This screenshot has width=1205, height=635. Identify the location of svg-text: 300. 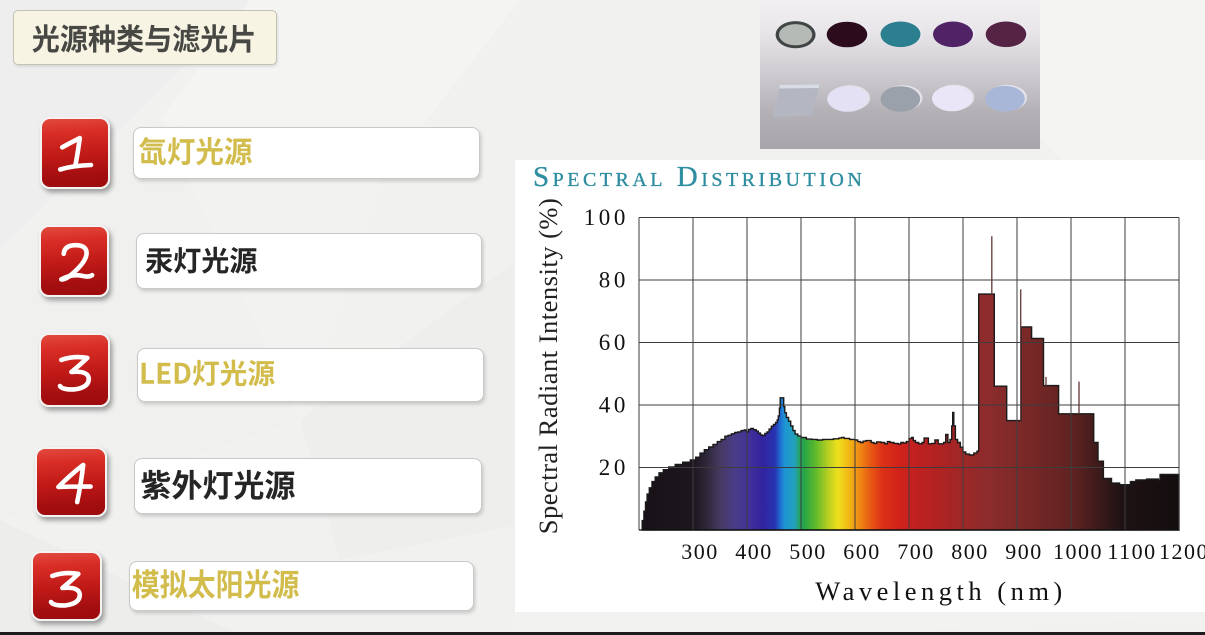
(700, 551).